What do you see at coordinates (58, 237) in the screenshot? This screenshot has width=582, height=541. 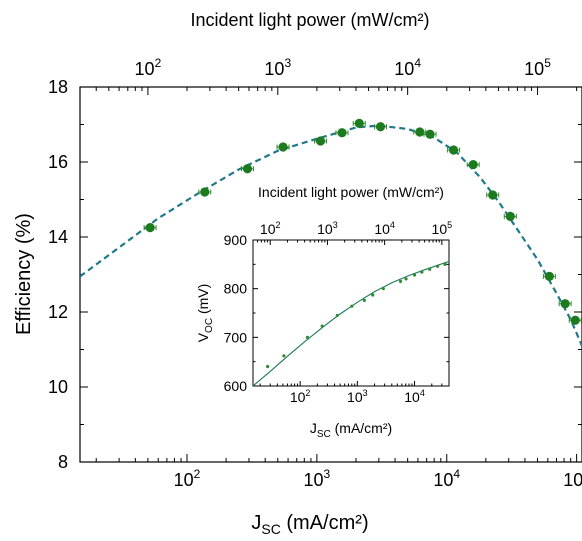 I see `main-y-tick-label: 14` at bounding box center [58, 237].